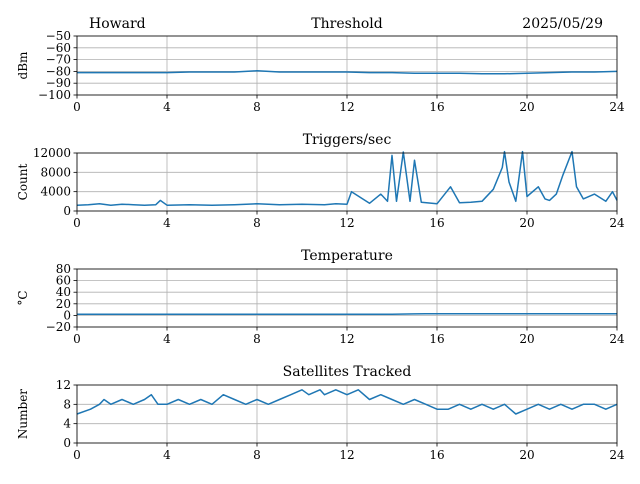 Image resolution: width=640 pixels, height=484 pixels. What do you see at coordinates (347, 372) in the screenshot?
I see `panel-title: Satellites Tracked` at bounding box center [347, 372].